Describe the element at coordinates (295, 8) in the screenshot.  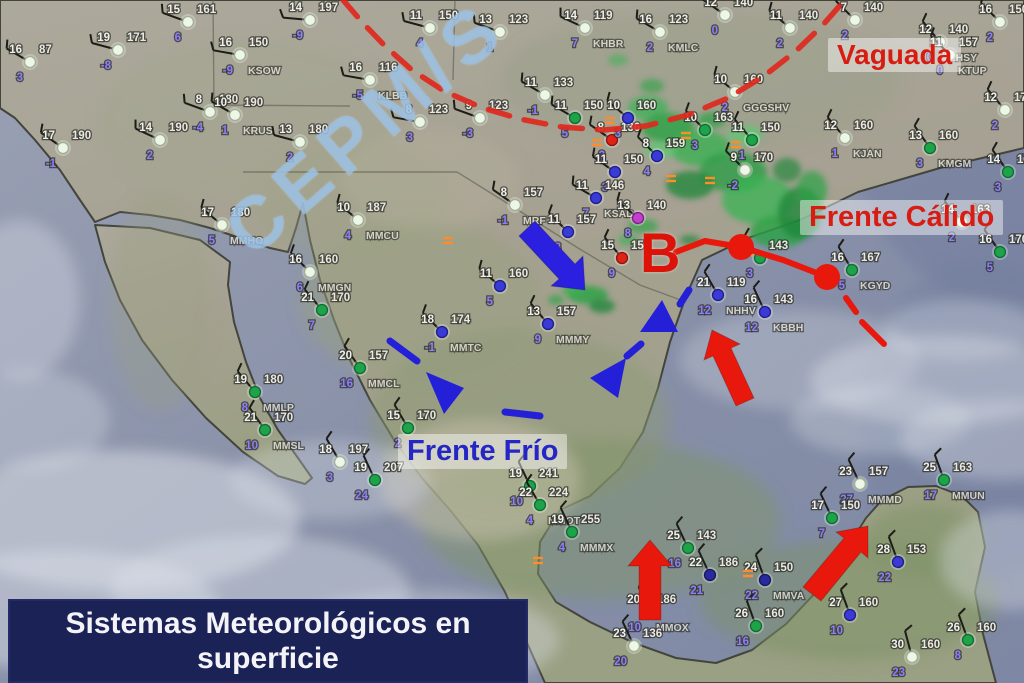
I see `svg-text: 14` at that location.